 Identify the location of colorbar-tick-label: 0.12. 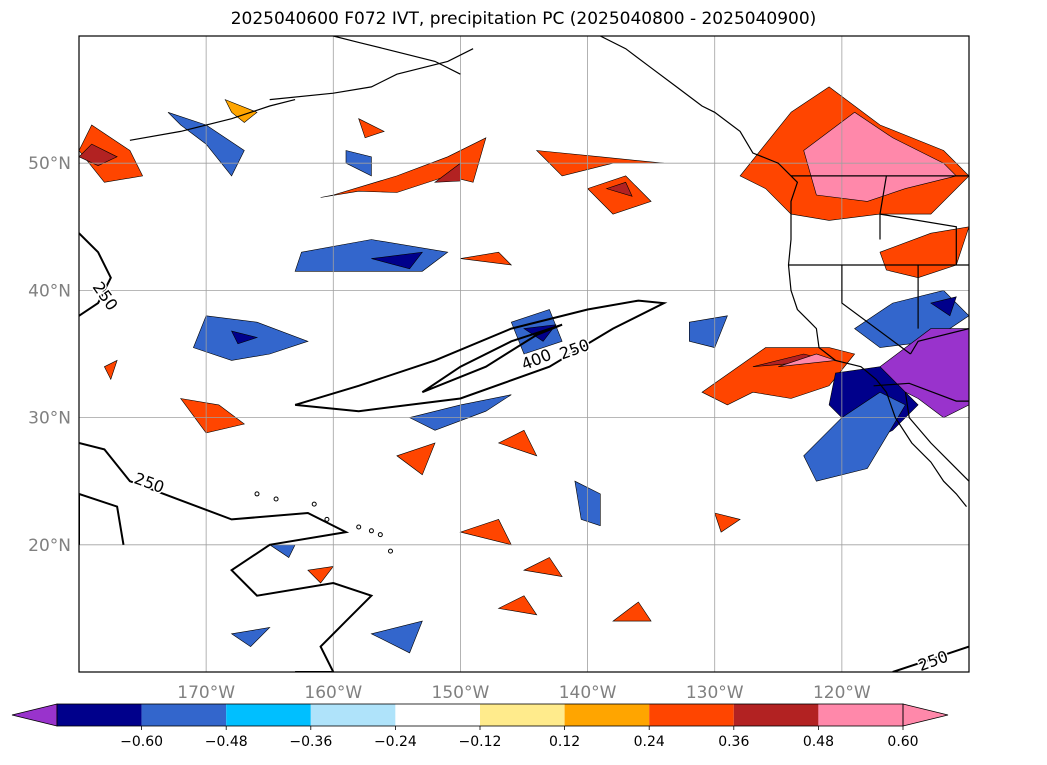
(564, 742).